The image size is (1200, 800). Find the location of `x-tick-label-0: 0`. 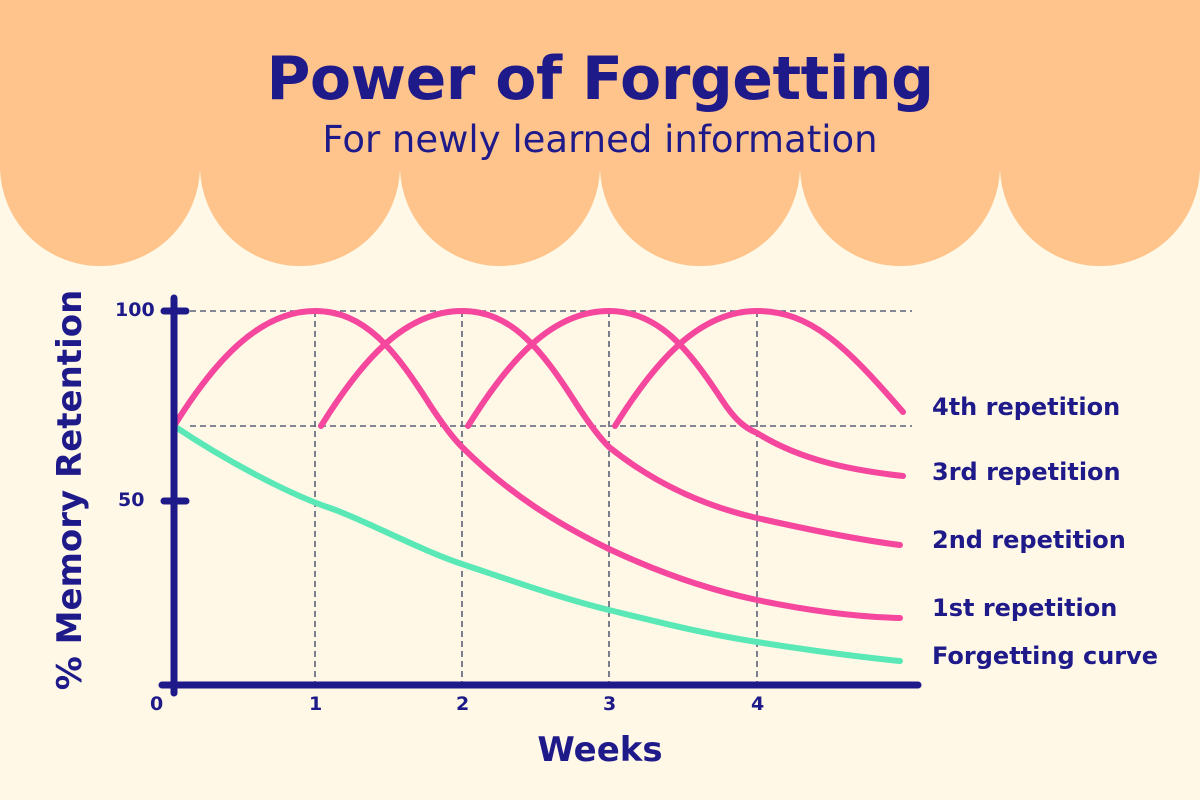

x-tick-label-0: 0 is located at coordinates (157, 704).